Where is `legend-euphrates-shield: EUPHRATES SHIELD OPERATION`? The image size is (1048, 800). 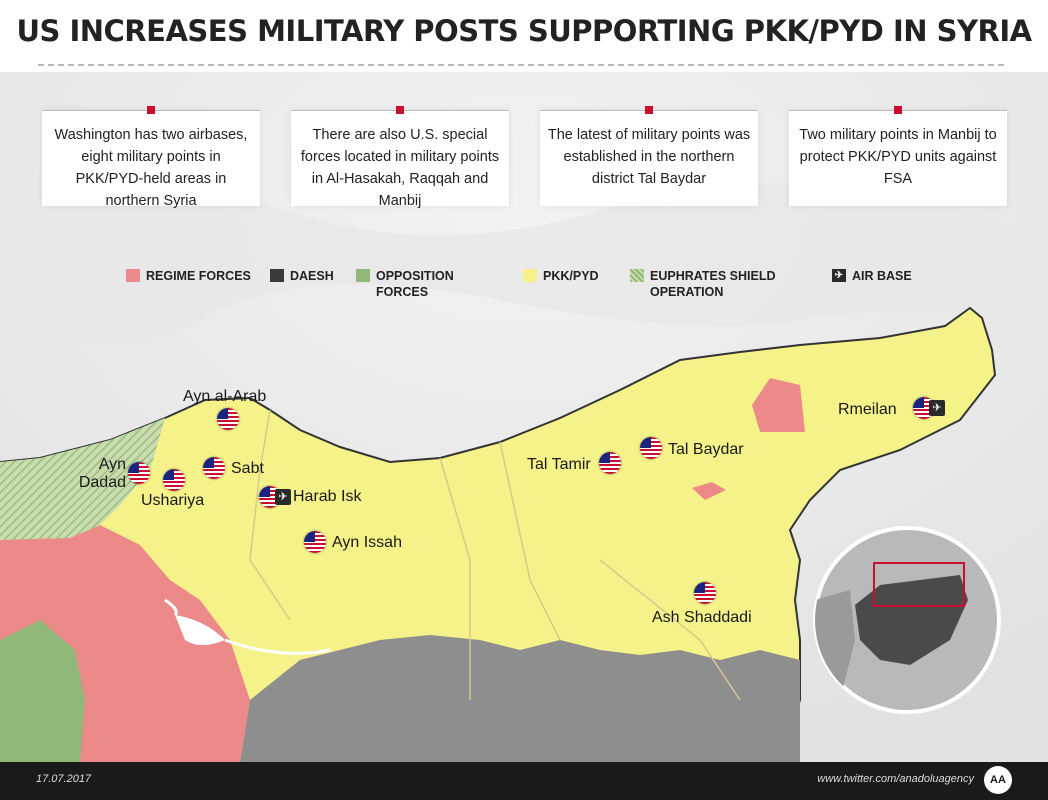
legend-euphrates-shield: EUPHRATES SHIELD OPERATION is located at coordinates (710, 284).